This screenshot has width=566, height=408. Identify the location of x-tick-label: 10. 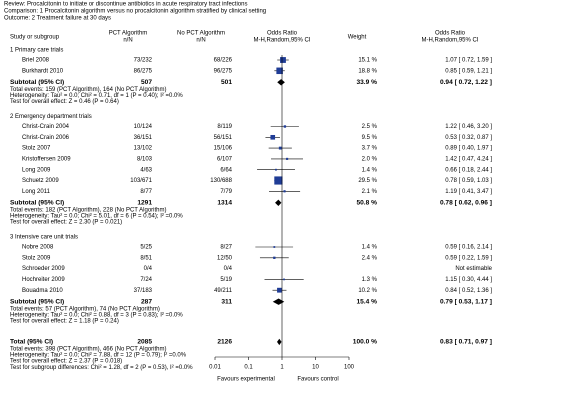
(315, 368).